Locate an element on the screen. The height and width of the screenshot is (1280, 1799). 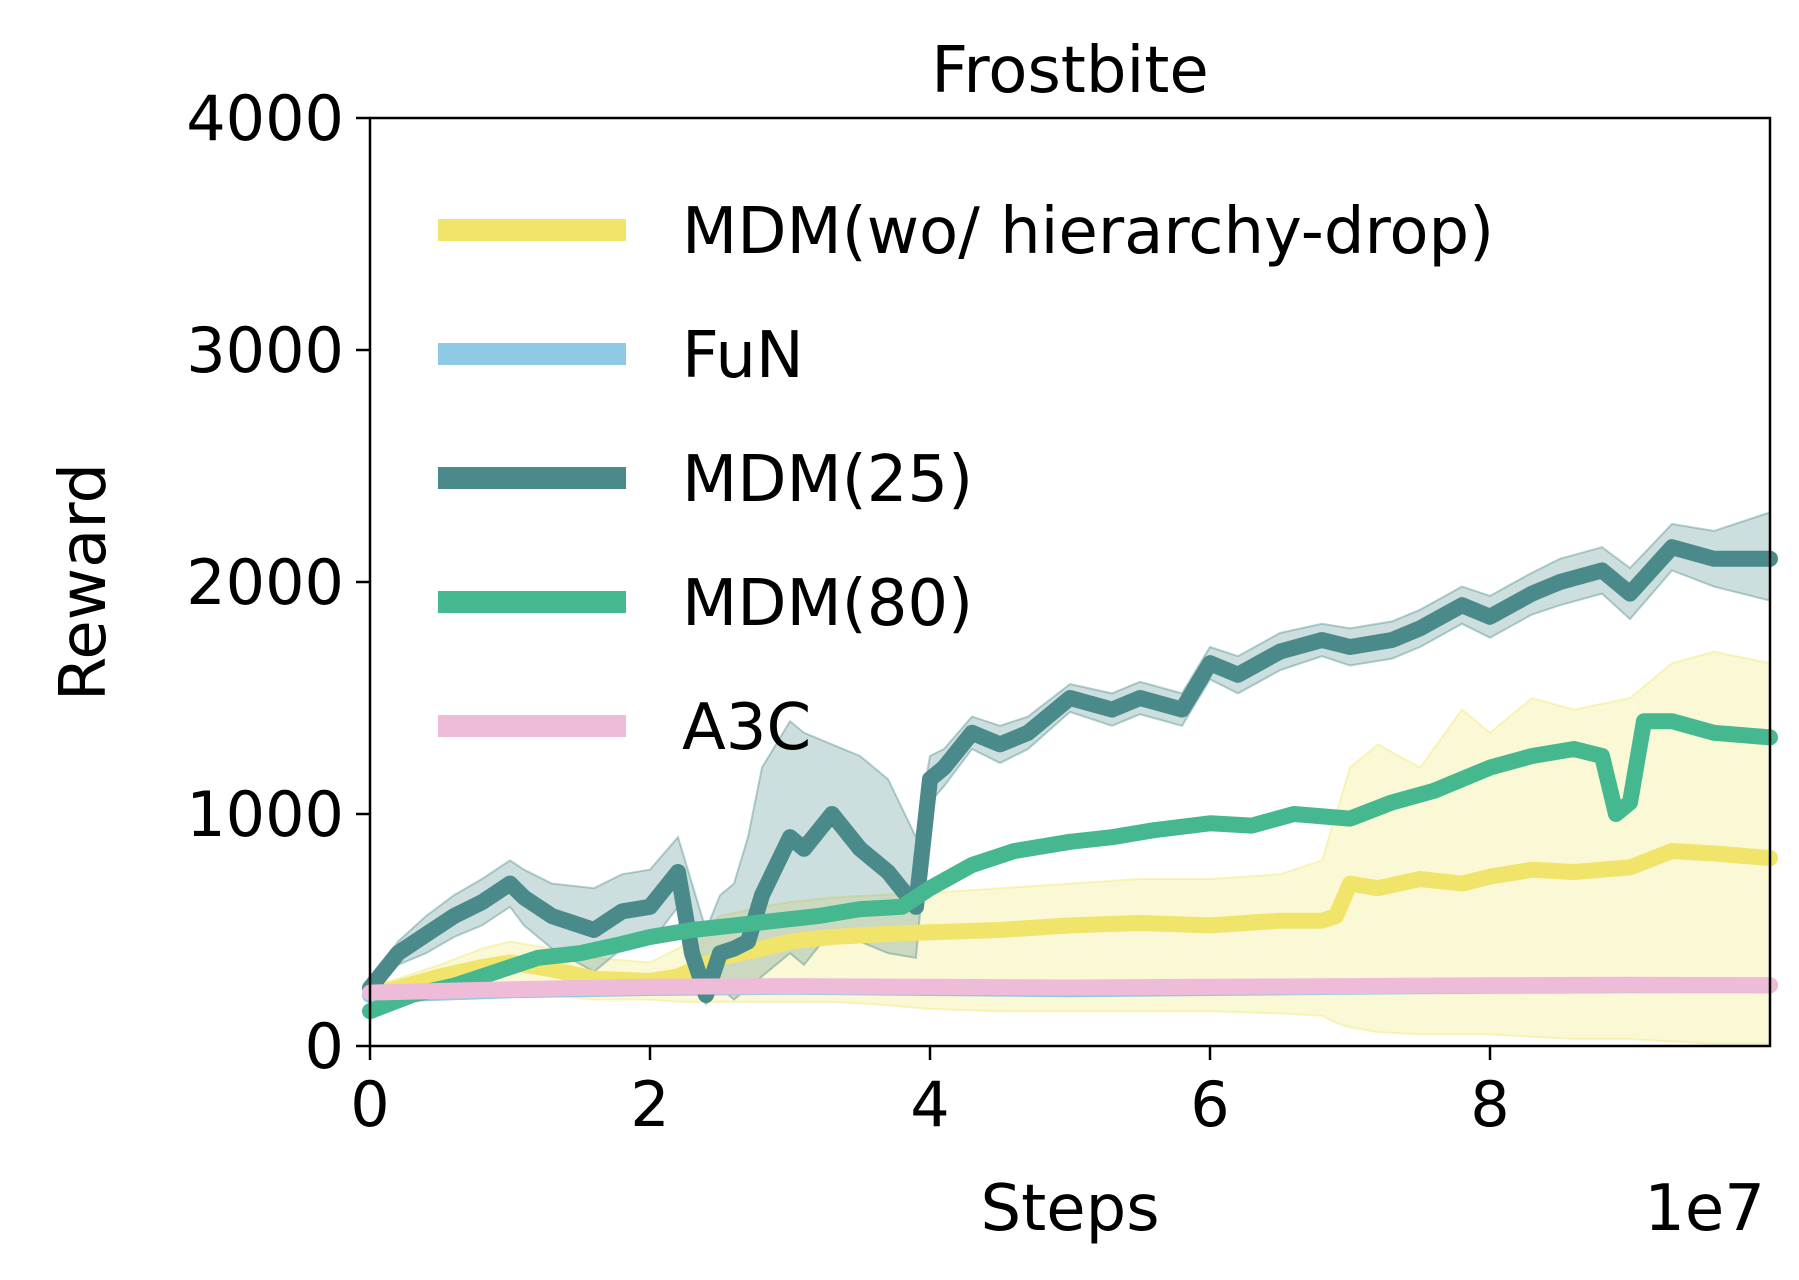
y-tick-label: 1000 is located at coordinates (265, 814).